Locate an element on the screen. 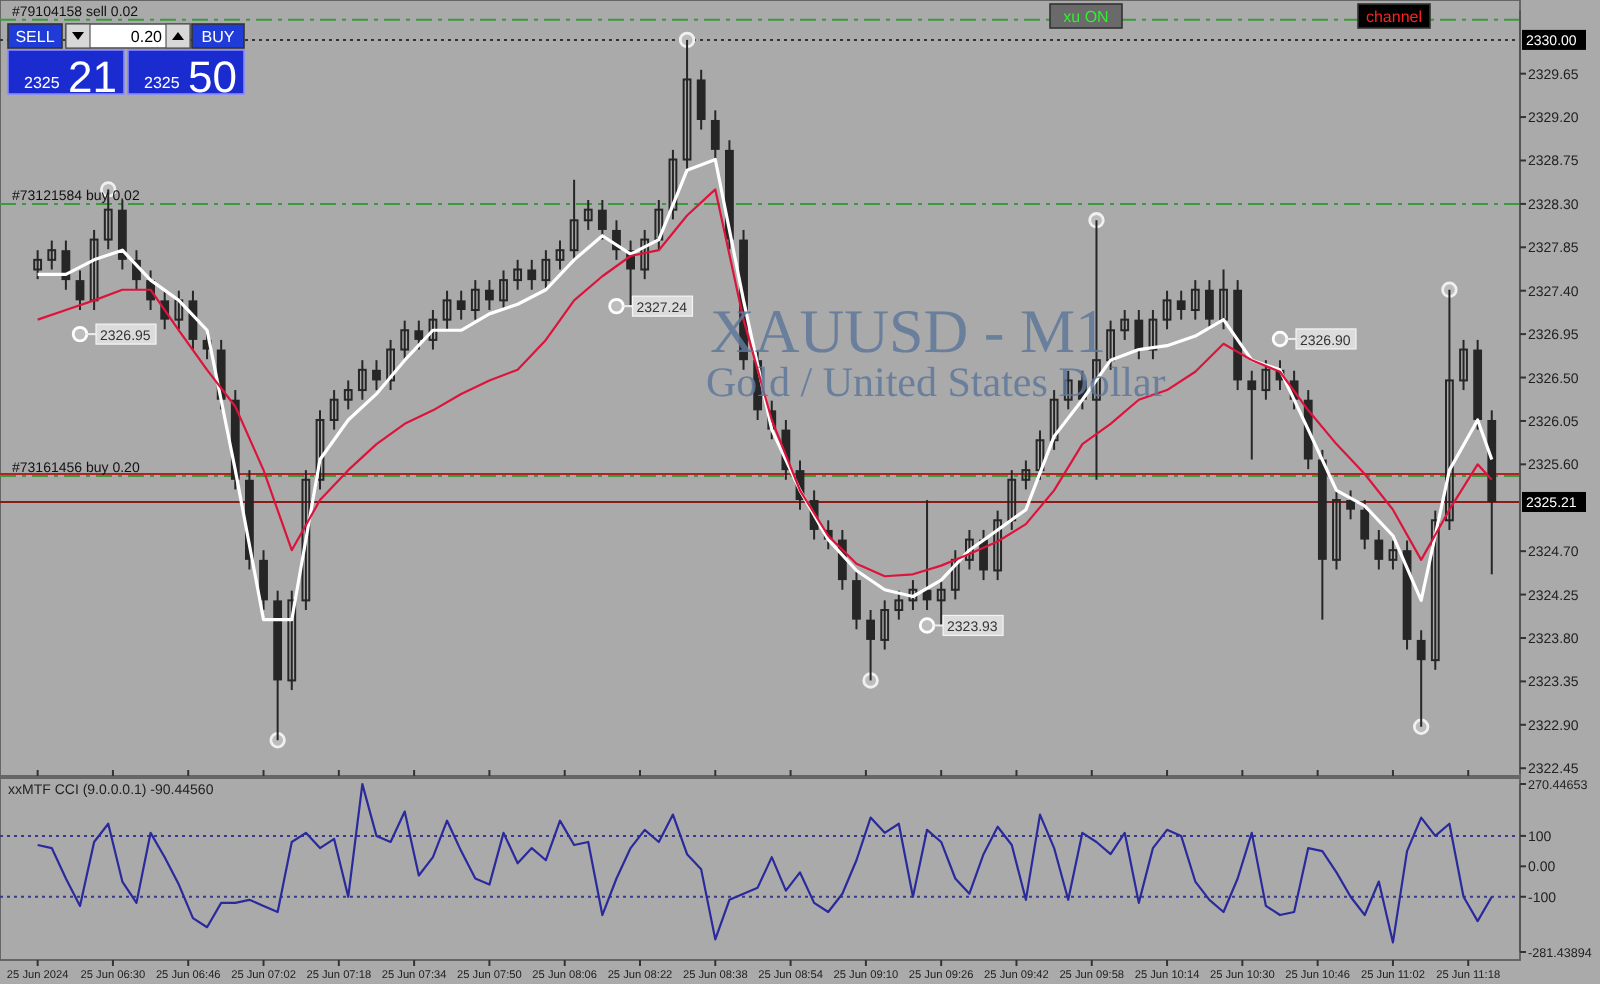  annotation: SELL is located at coordinates (35, 37).